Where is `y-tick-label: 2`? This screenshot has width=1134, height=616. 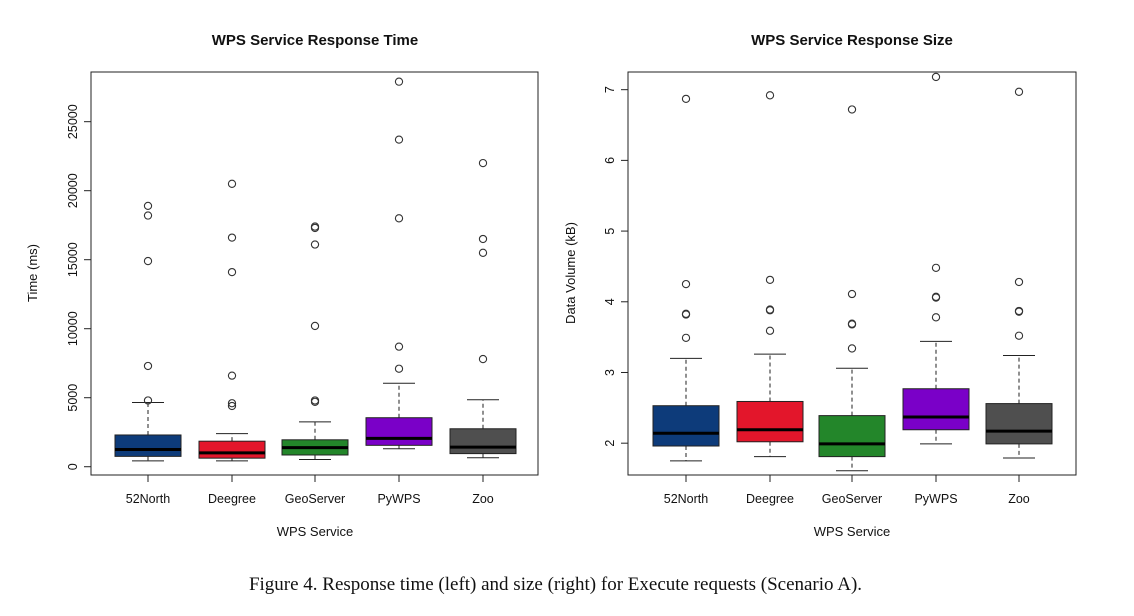
y-tick-label: 2 is located at coordinates (610, 443).